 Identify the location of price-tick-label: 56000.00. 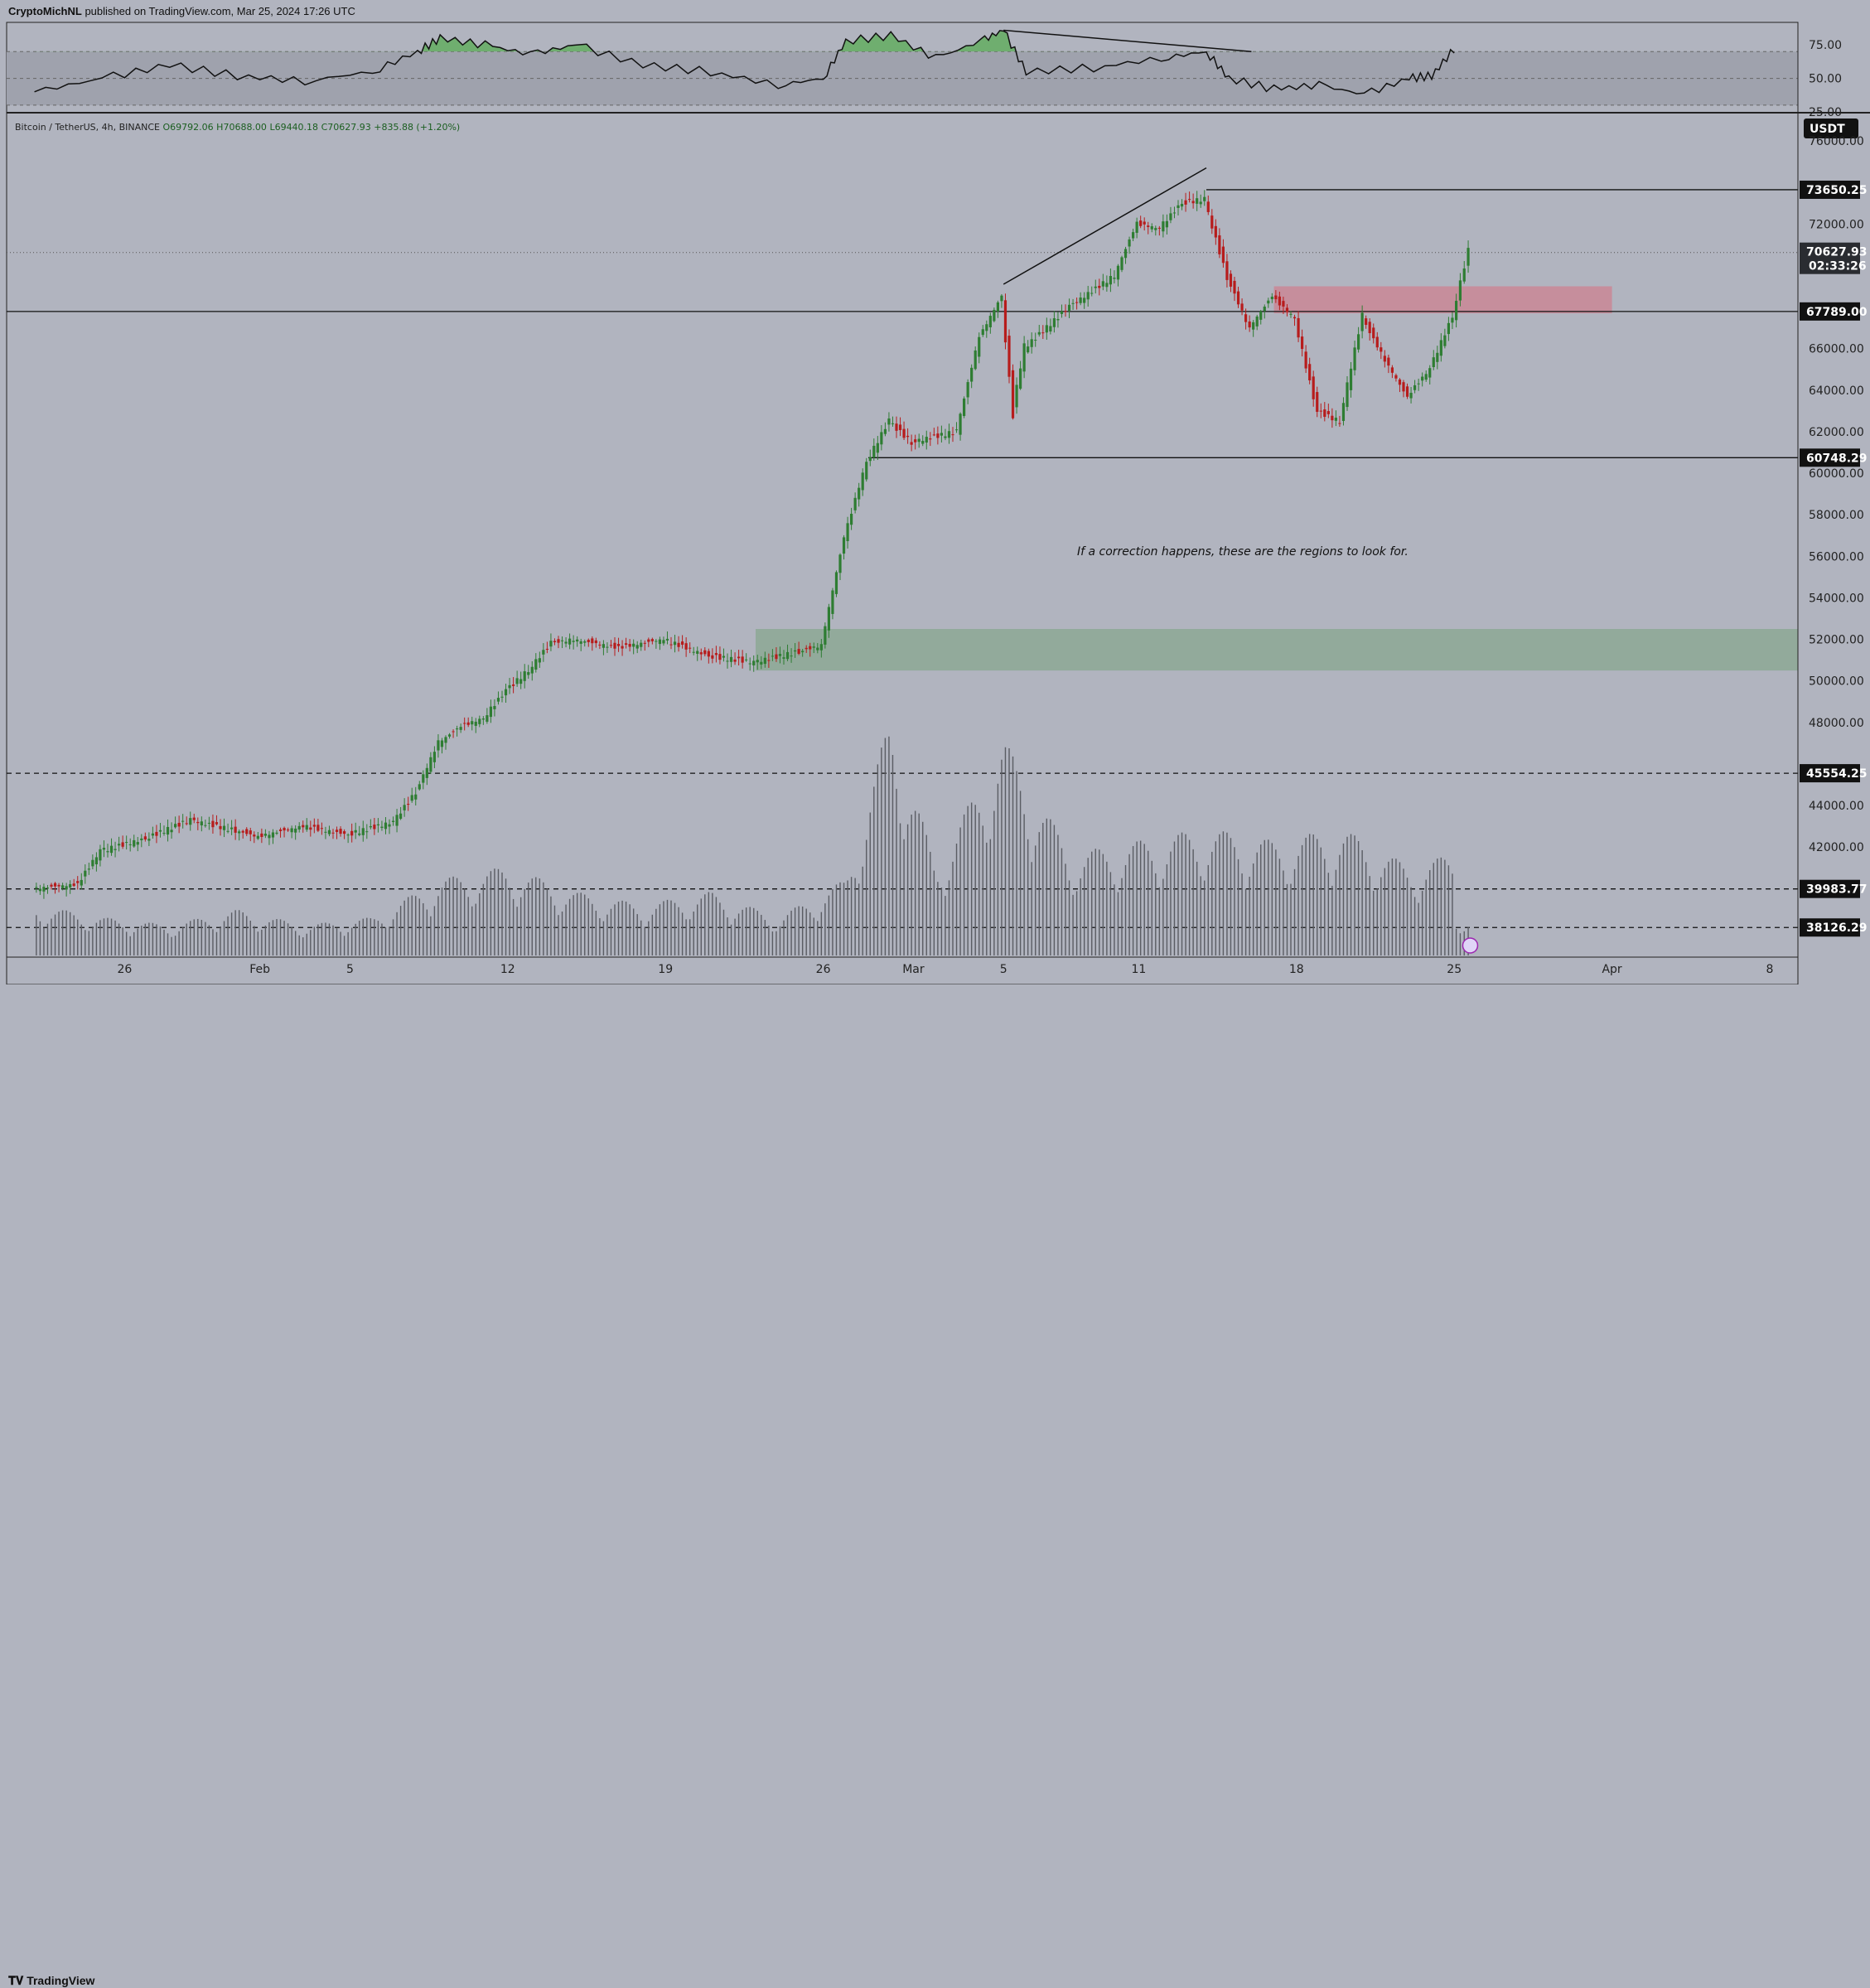
(1837, 557).